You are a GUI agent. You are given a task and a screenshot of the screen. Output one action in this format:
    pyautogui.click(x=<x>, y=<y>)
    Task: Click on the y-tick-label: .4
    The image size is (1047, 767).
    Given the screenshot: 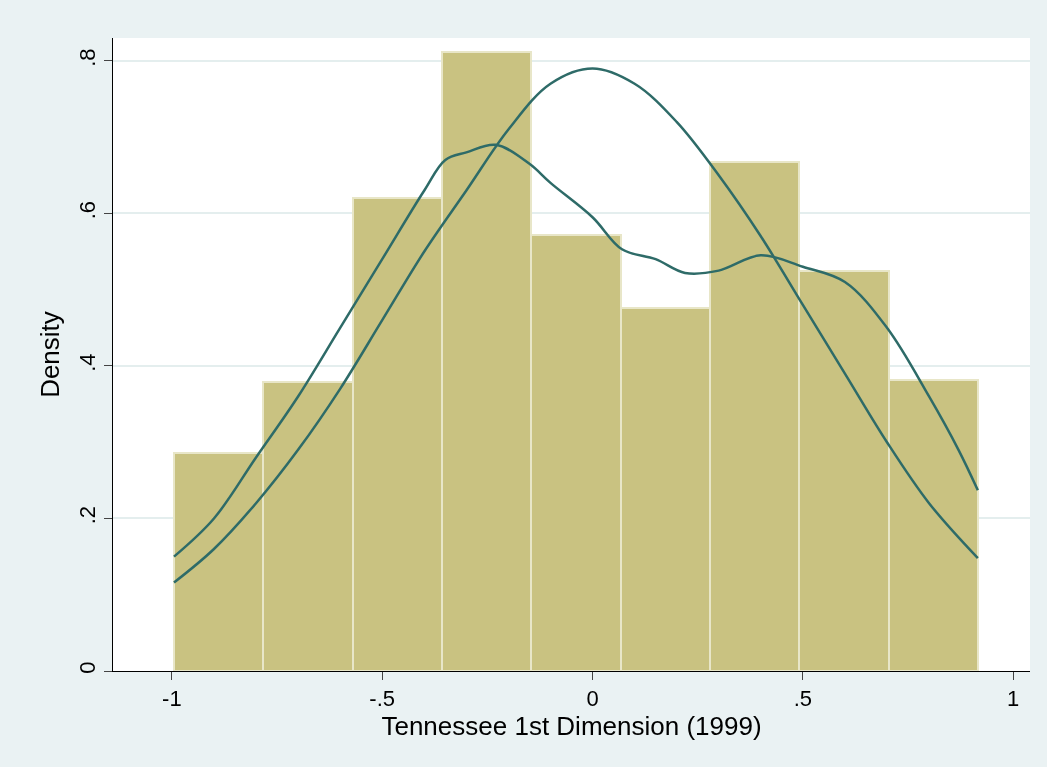 What is the action you would take?
    pyautogui.click(x=88, y=362)
    